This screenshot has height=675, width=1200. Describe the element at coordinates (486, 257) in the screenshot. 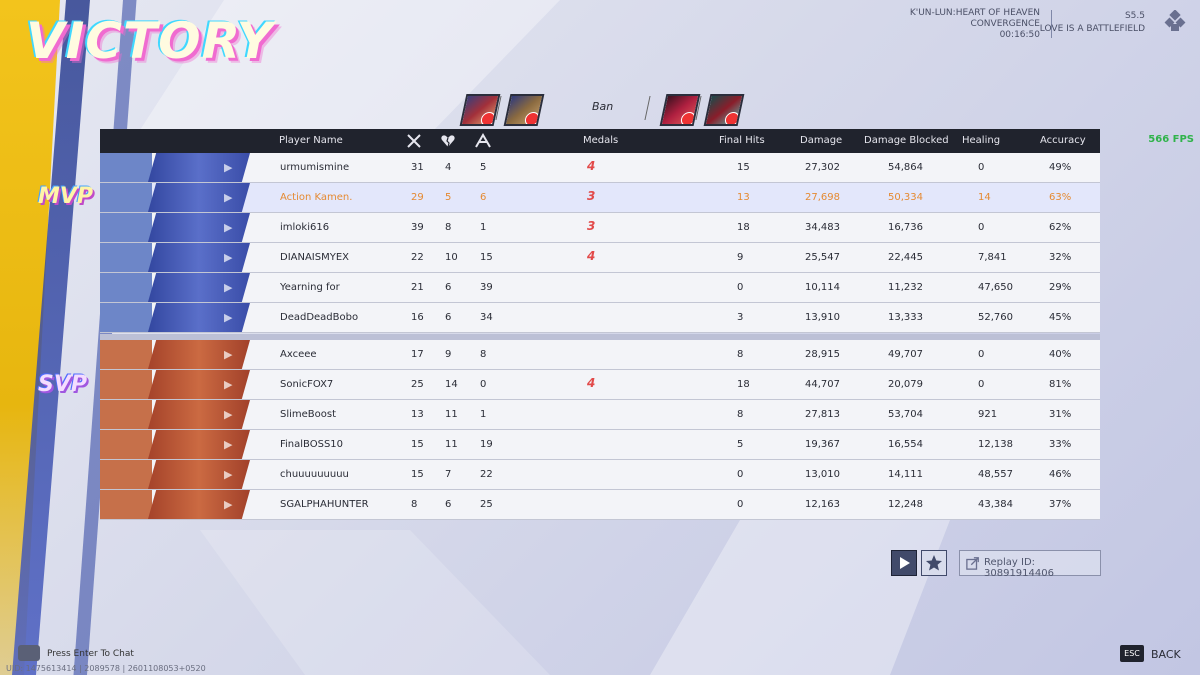

I see `assists-value: 15` at that location.